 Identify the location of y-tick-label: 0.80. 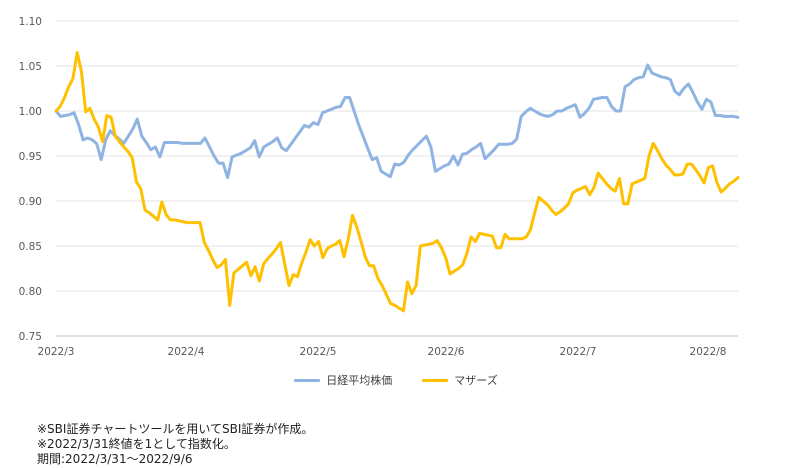
(30, 292).